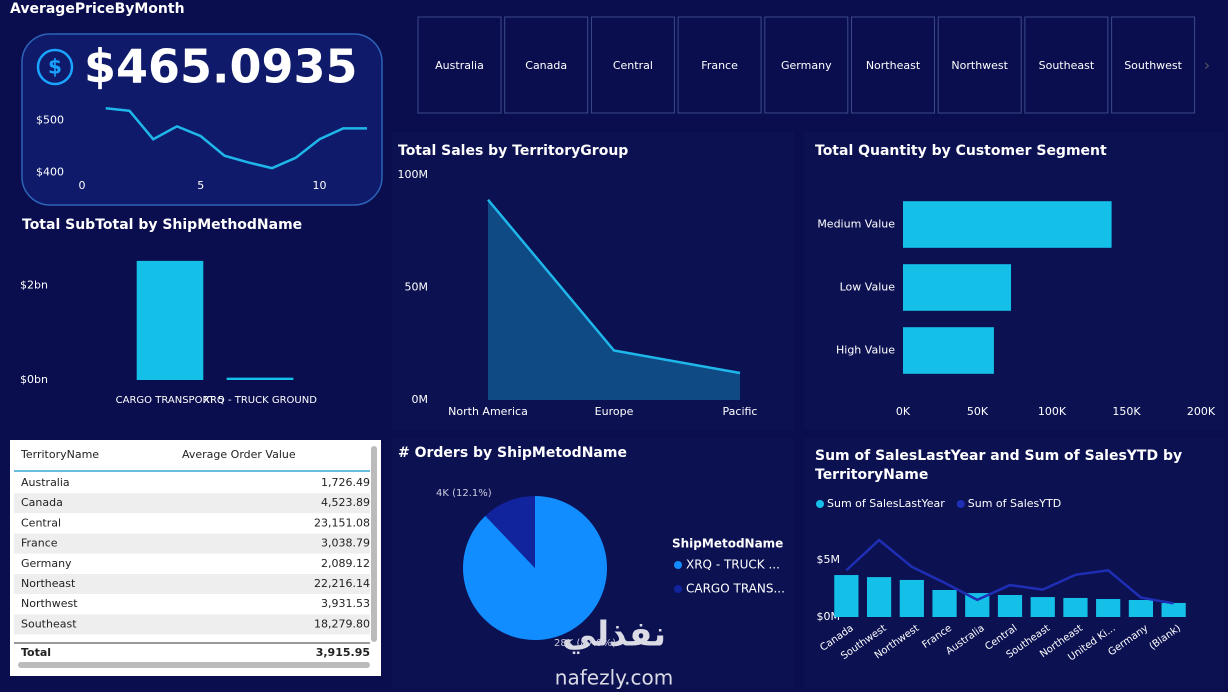 This screenshot has height=692, width=1228. Describe the element at coordinates (614, 678) in the screenshot. I see `watermark: nafezly.com` at that location.